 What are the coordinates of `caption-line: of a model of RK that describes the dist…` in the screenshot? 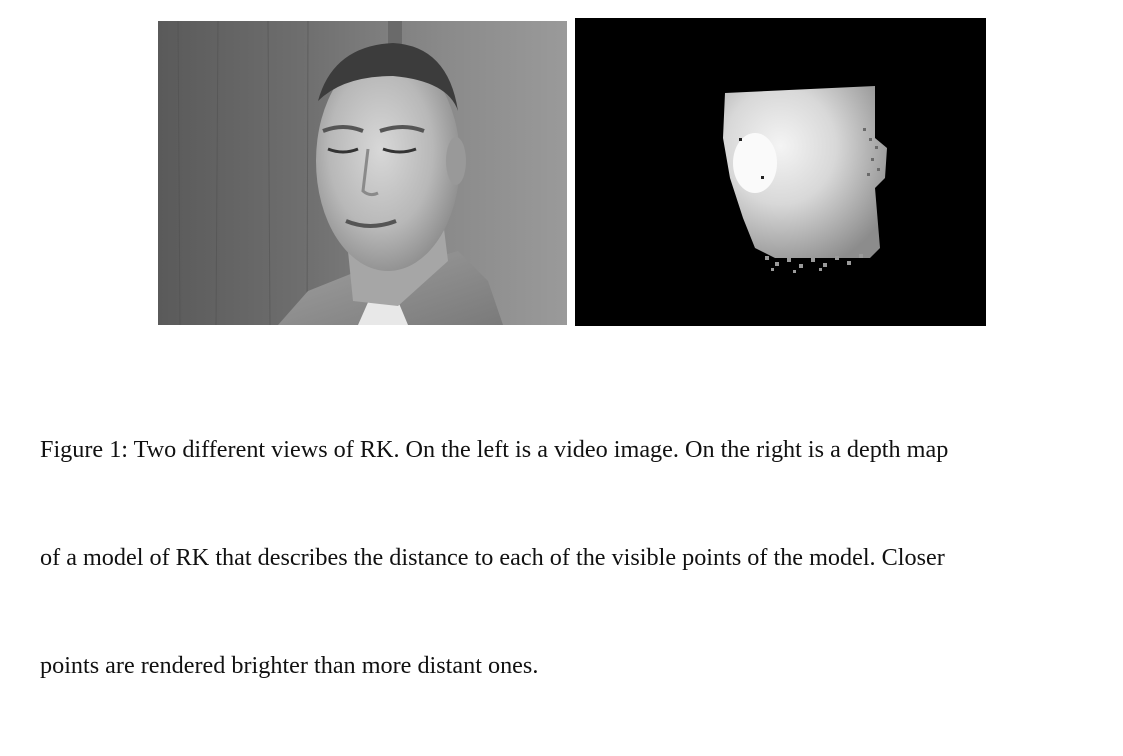 It's located at (492, 557).